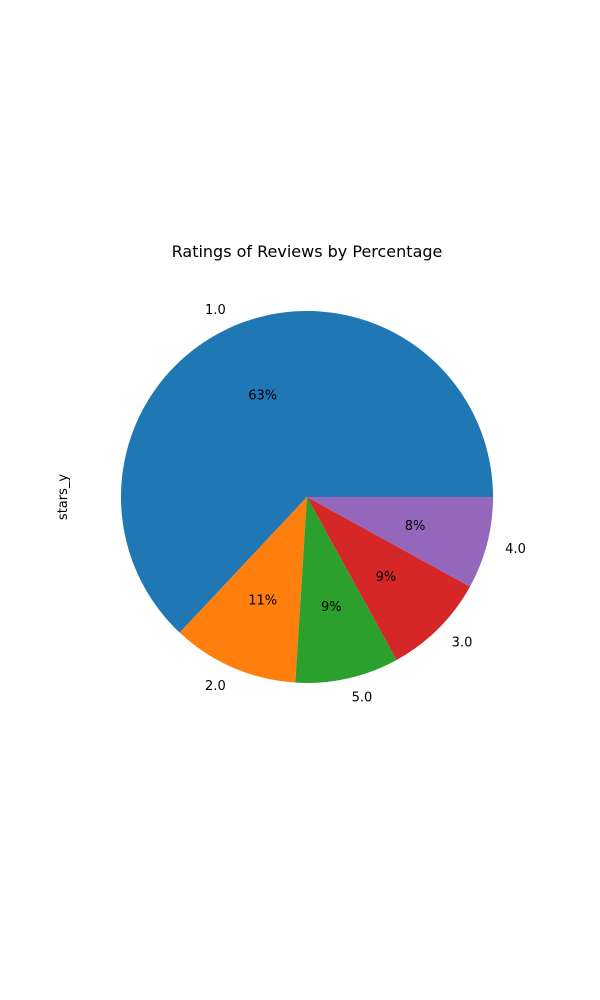 This screenshot has height=1000, width=600. Describe the element at coordinates (462, 643) in the screenshot. I see `slice-label-3-0: 3.0` at that location.